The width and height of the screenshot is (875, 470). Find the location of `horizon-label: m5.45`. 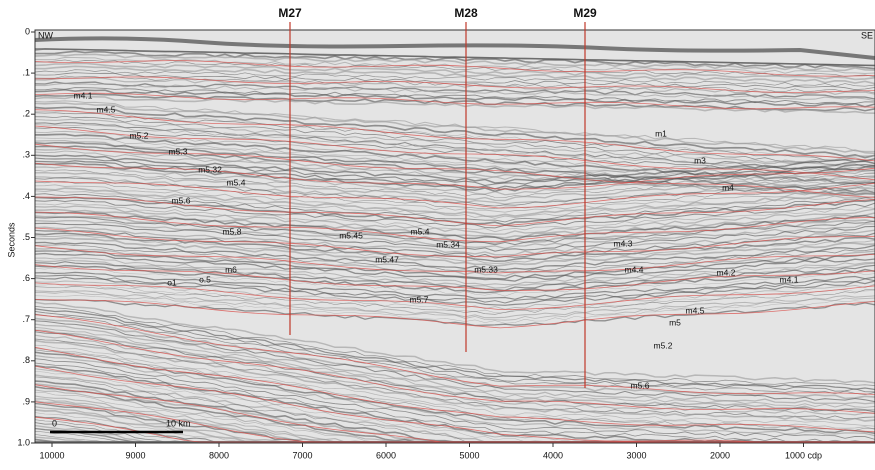

horizon-label: m5.45 is located at coordinates (351, 235).